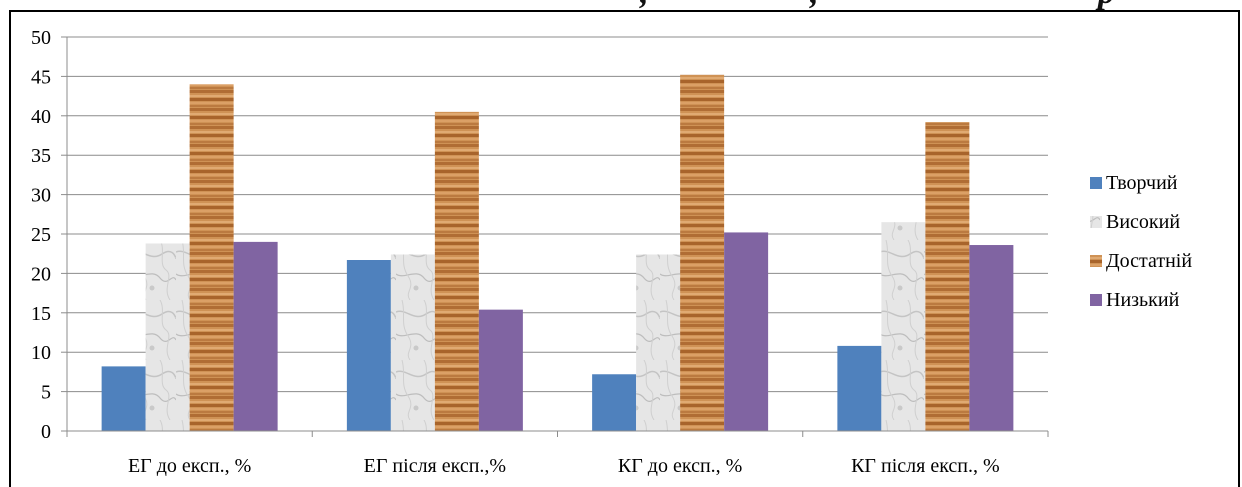 The width and height of the screenshot is (1242, 487). What do you see at coordinates (46, 393) in the screenshot?
I see `y-tick-label: 5` at bounding box center [46, 393].